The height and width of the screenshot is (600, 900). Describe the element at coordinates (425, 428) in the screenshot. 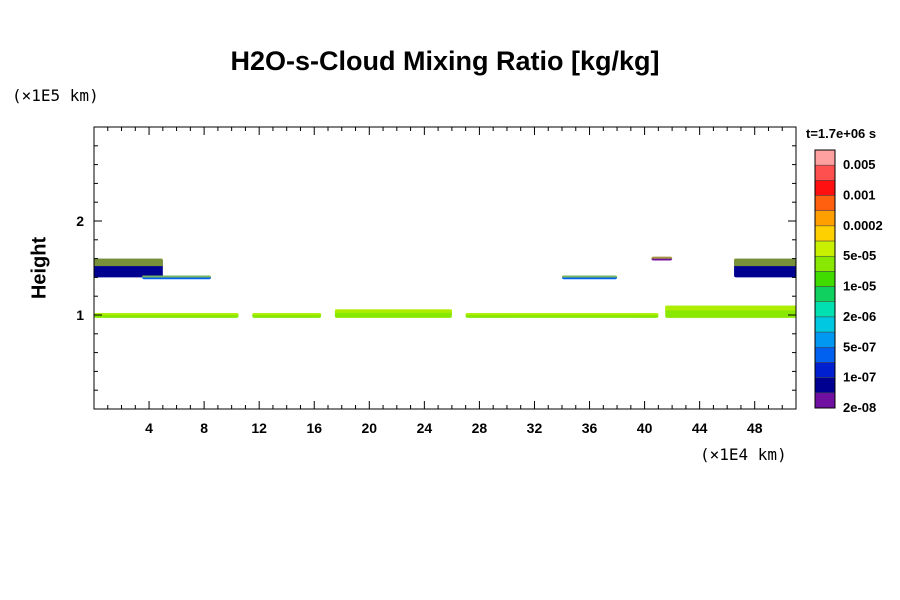

I see `x-tick-label: 24` at that location.